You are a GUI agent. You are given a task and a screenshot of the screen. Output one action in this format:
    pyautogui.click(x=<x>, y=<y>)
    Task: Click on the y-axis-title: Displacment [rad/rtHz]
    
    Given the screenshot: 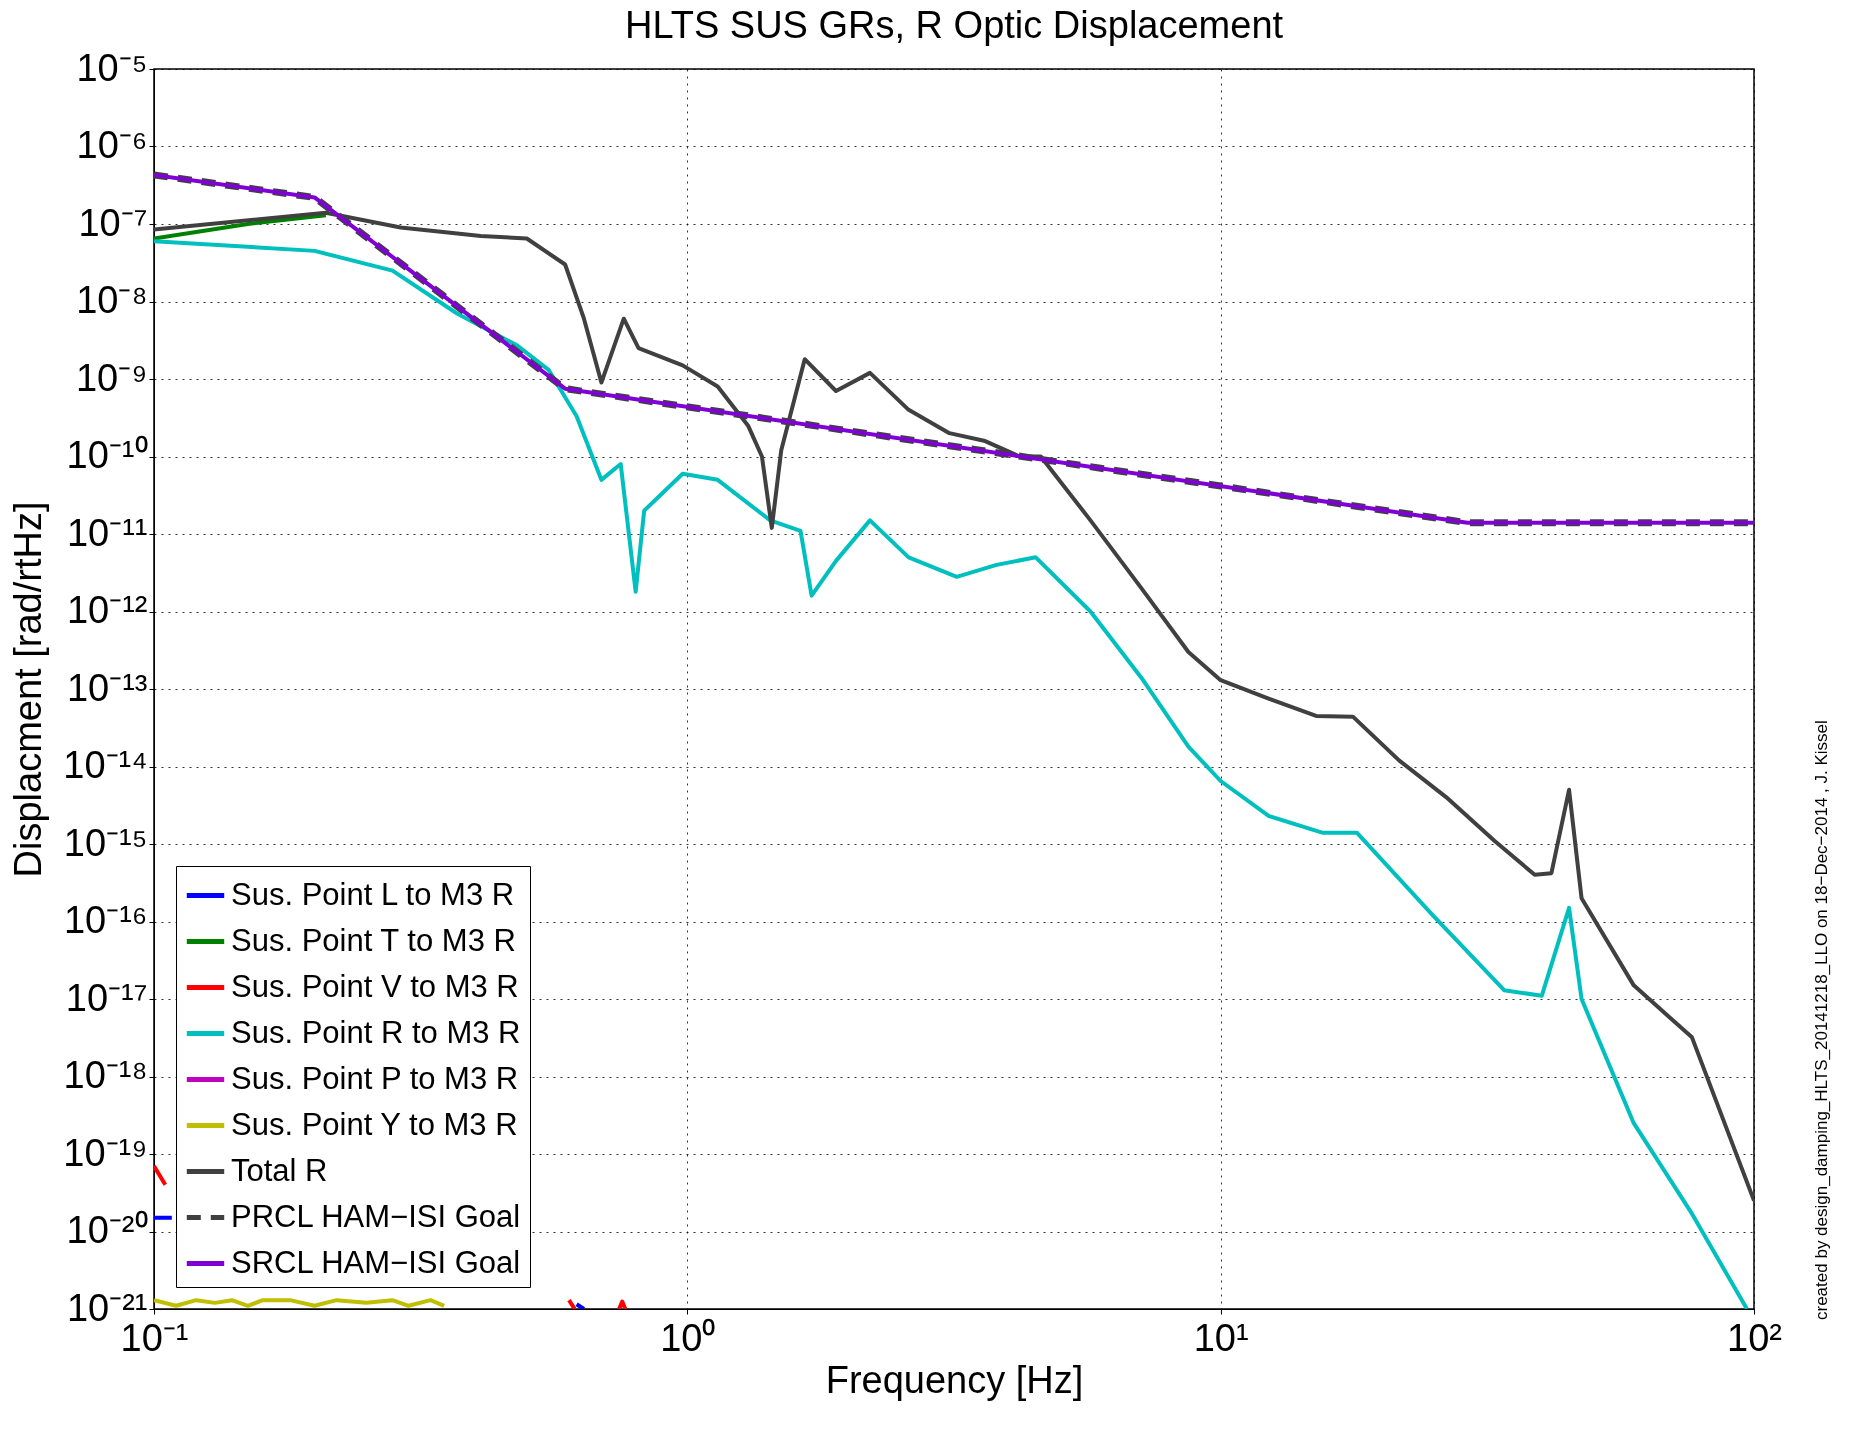 What is the action you would take?
    pyautogui.click(x=28, y=689)
    